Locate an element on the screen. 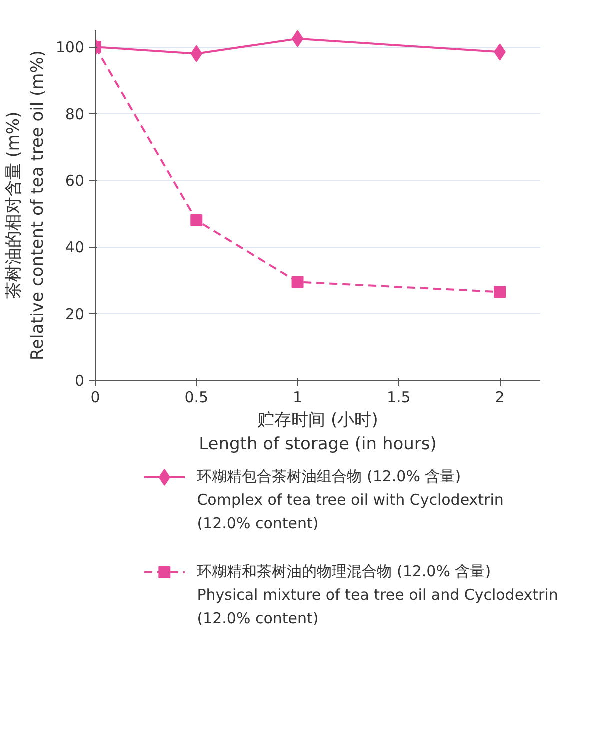 The image size is (597, 730). y-tick-label: 100 is located at coordinates (70, 47).